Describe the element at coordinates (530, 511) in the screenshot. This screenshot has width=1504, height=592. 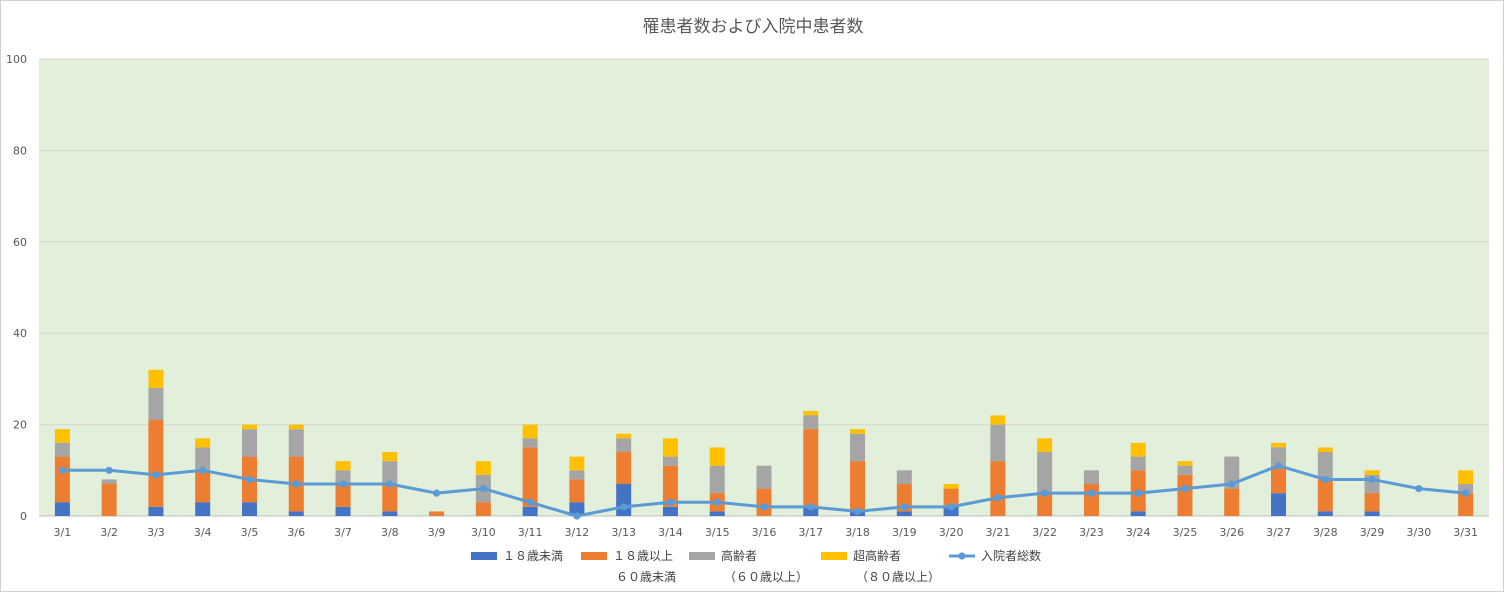
I see `bar-segment-s0-3/11` at that location.